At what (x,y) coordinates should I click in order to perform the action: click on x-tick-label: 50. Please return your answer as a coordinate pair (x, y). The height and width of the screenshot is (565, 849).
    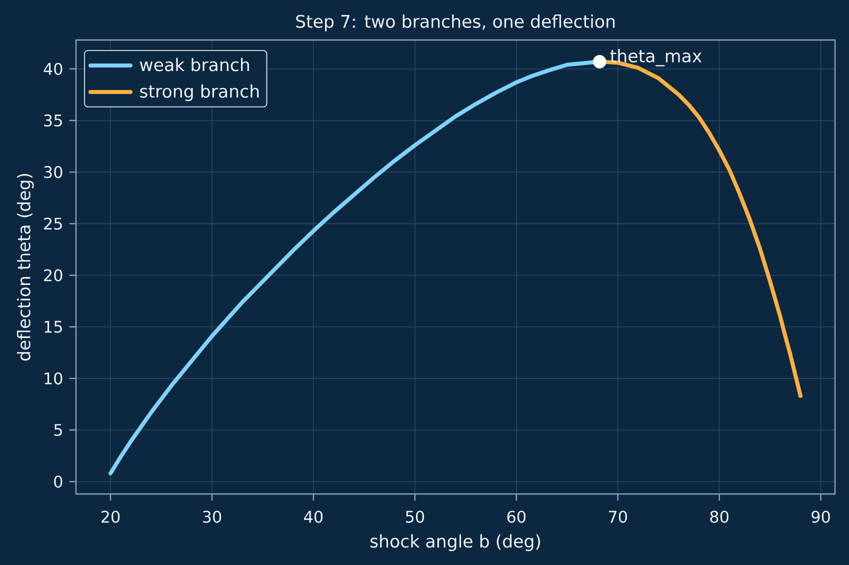
    Looking at the image, I should click on (415, 516).